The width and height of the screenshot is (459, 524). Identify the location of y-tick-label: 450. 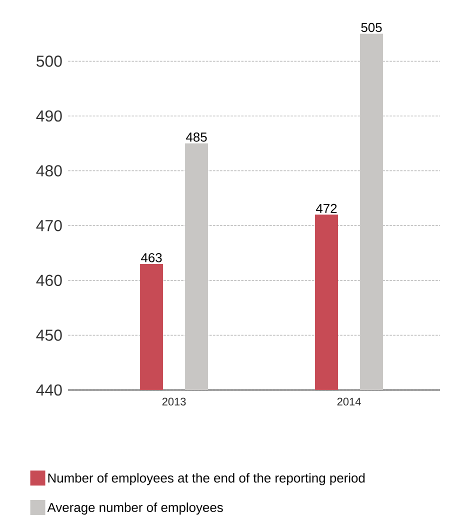
(49, 335).